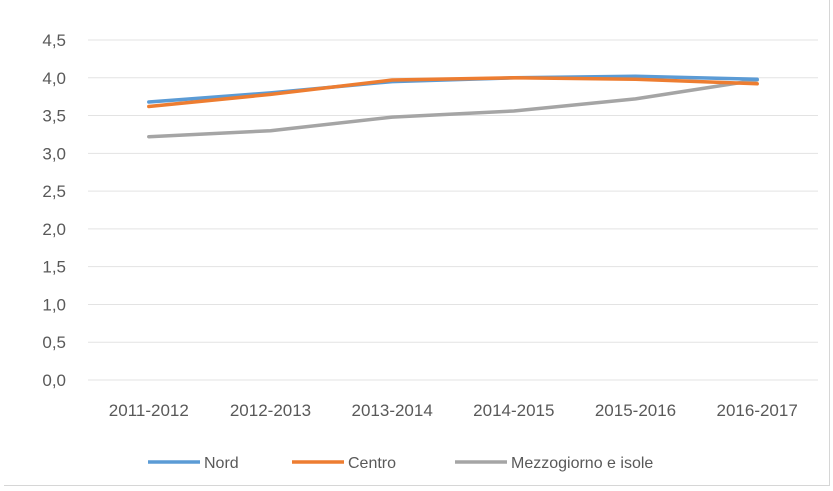 This screenshot has width=833, height=491. What do you see at coordinates (54, 116) in the screenshot?
I see `y-tick-label: 3,5` at bounding box center [54, 116].